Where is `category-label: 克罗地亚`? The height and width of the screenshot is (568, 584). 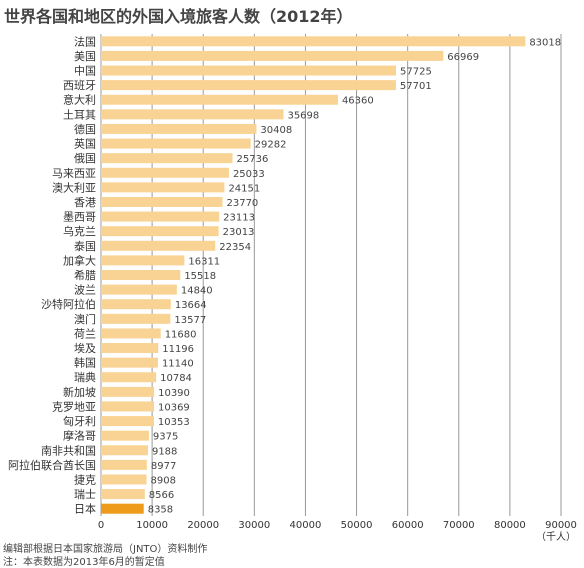 category-label: 克罗地亚 is located at coordinates (74, 406).